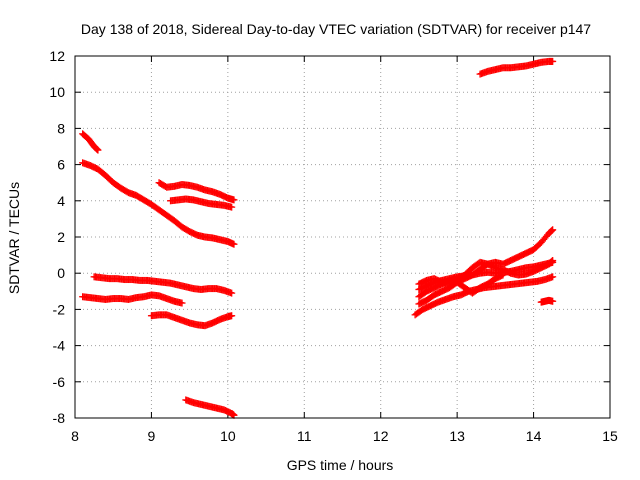 Image resolution: width=640 pixels, height=480 pixels. What do you see at coordinates (57, 92) in the screenshot?
I see `y-tick-label: 10` at bounding box center [57, 92].